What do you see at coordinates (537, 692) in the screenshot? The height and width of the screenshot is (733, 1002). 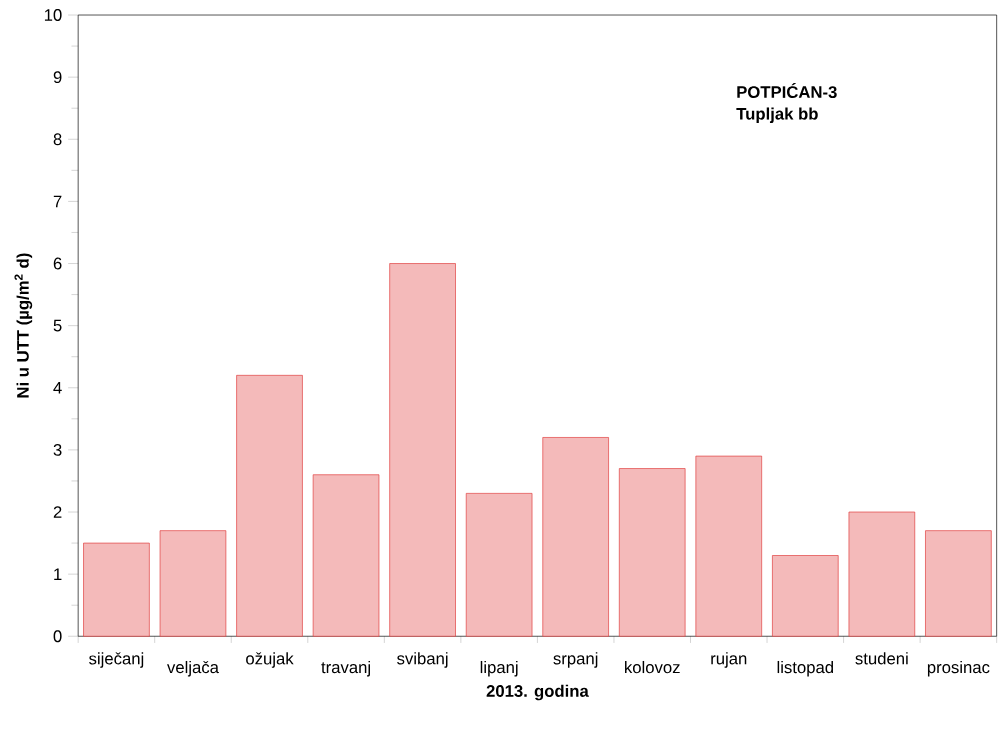 I see `x-axis-title: 2013. godina` at bounding box center [537, 692].